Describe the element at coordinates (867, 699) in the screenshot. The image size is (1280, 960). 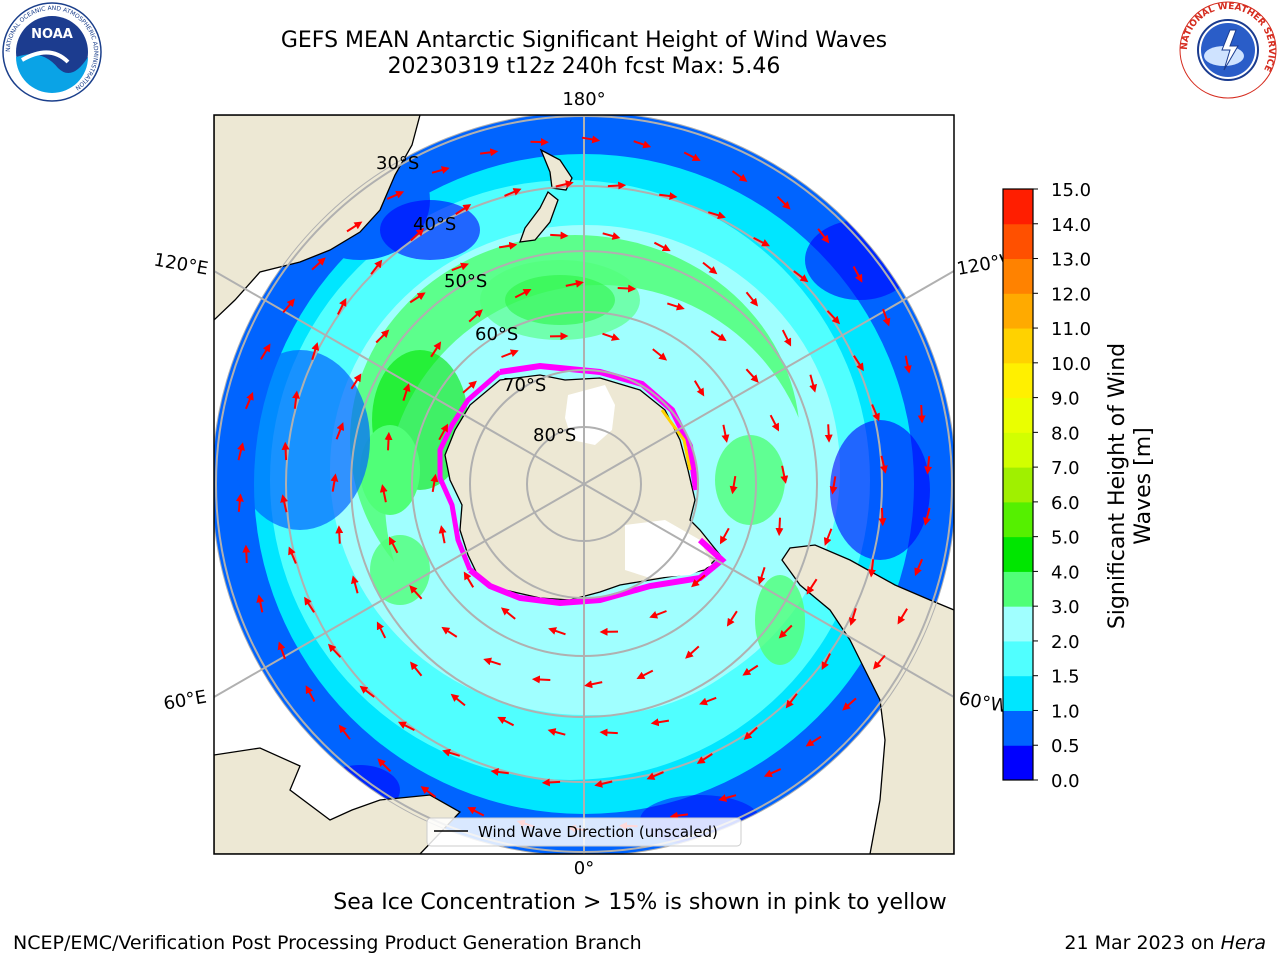
I see `south-america` at that location.